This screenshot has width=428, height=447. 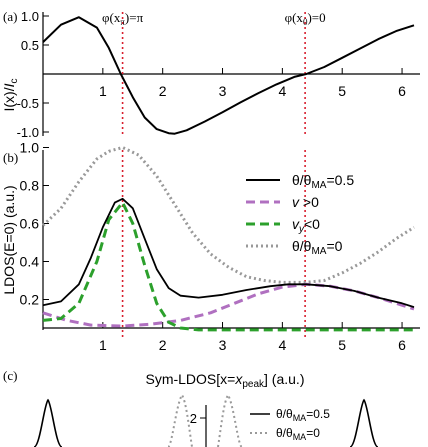 What do you see at coordinates (163, 91) in the screenshot?
I see `panel-a-xtick-label: 2` at bounding box center [163, 91].